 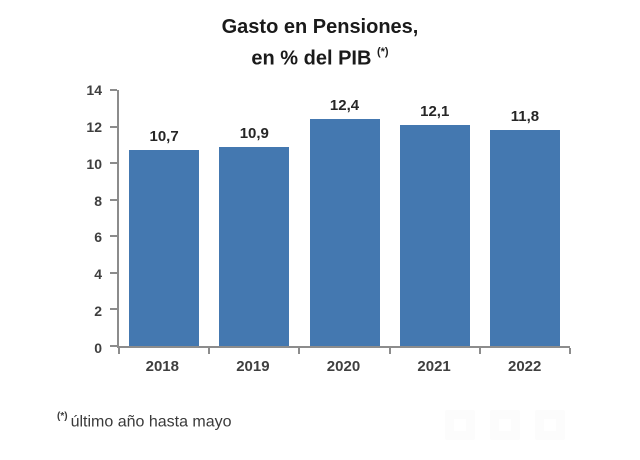 I want to click on footnote-marker: (*), so click(x=62, y=416).